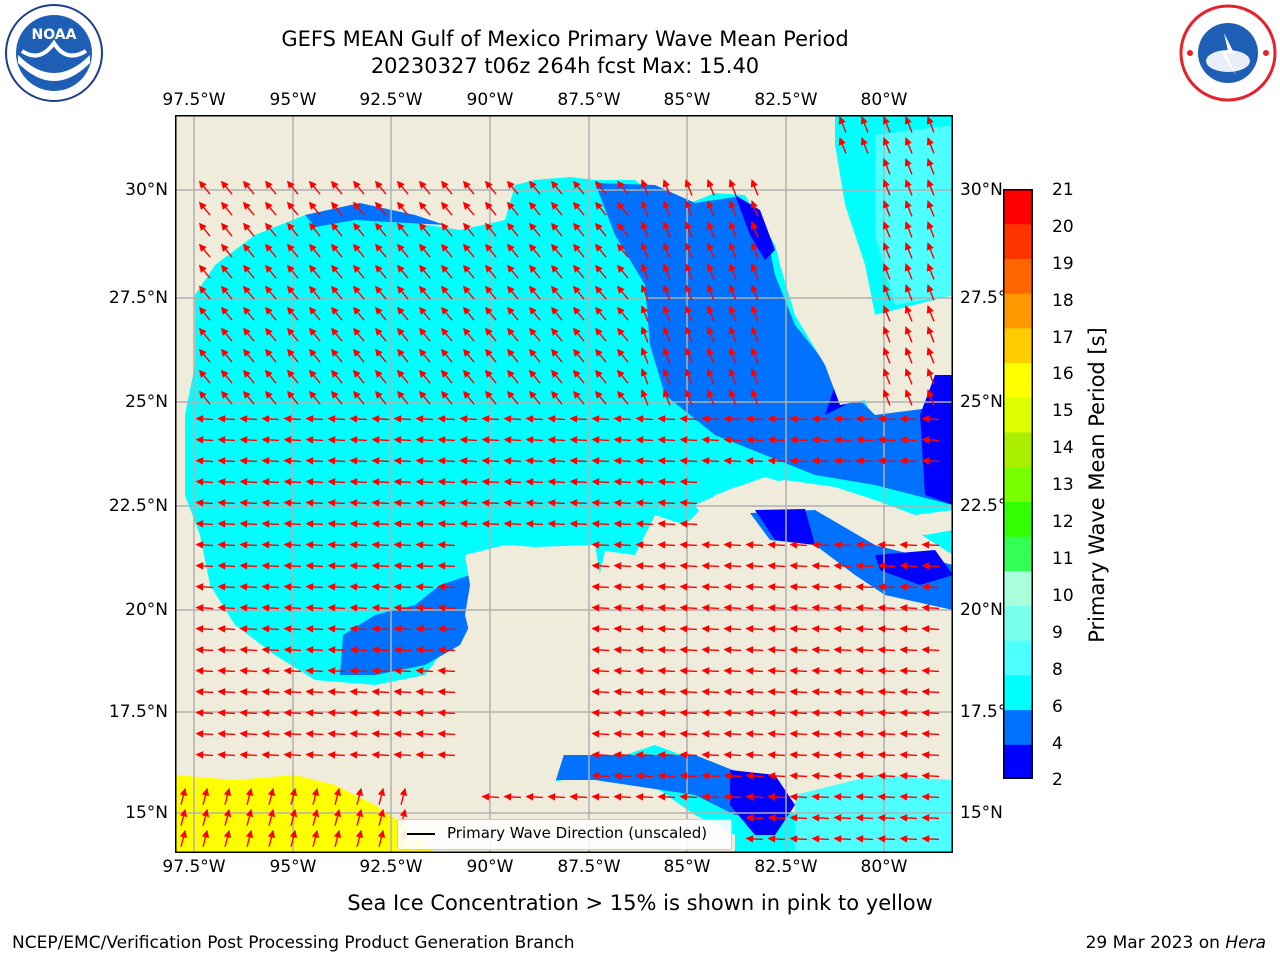 Image resolution: width=1280 pixels, height=960 pixels. What do you see at coordinates (54, 53) in the screenshot?
I see `noaa-logo: NOAA` at bounding box center [54, 53].